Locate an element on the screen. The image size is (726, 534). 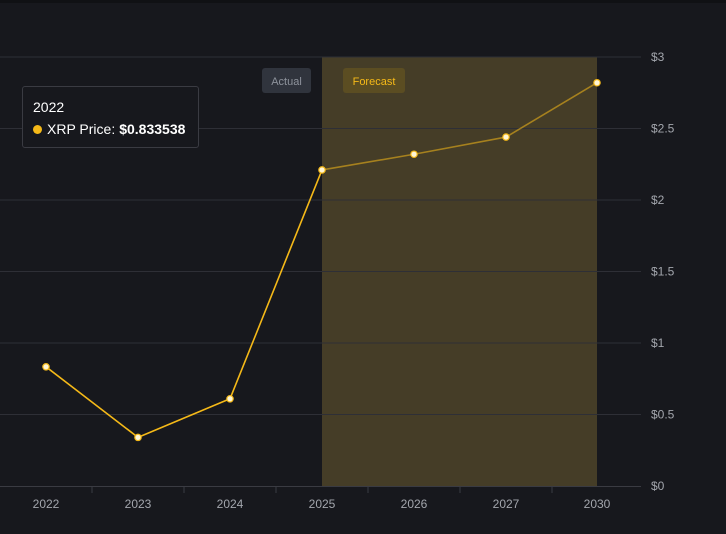
actual-badge-bg is located at coordinates (286, 80).